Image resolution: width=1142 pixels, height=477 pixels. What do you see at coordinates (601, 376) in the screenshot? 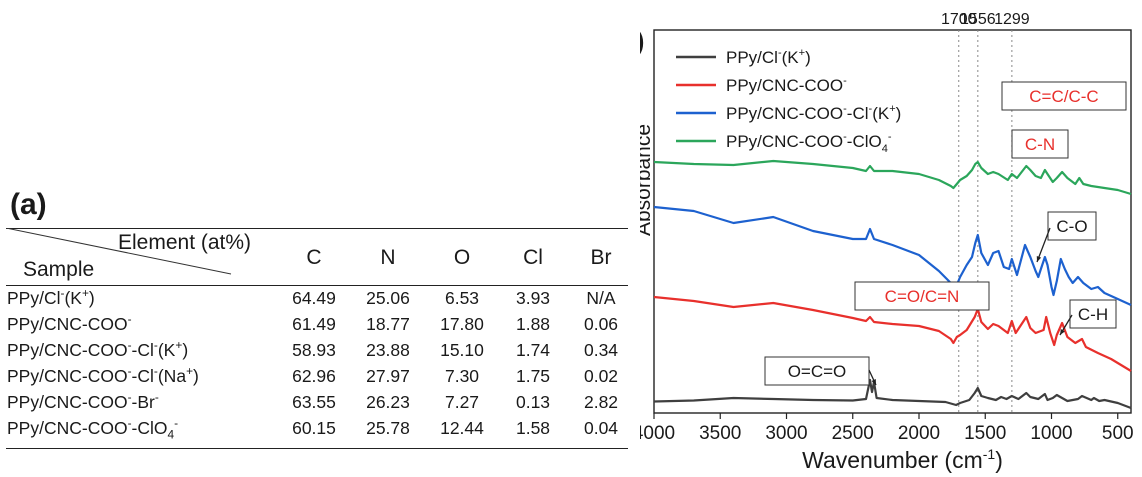
I see `table-cell: 0.02` at bounding box center [601, 376].